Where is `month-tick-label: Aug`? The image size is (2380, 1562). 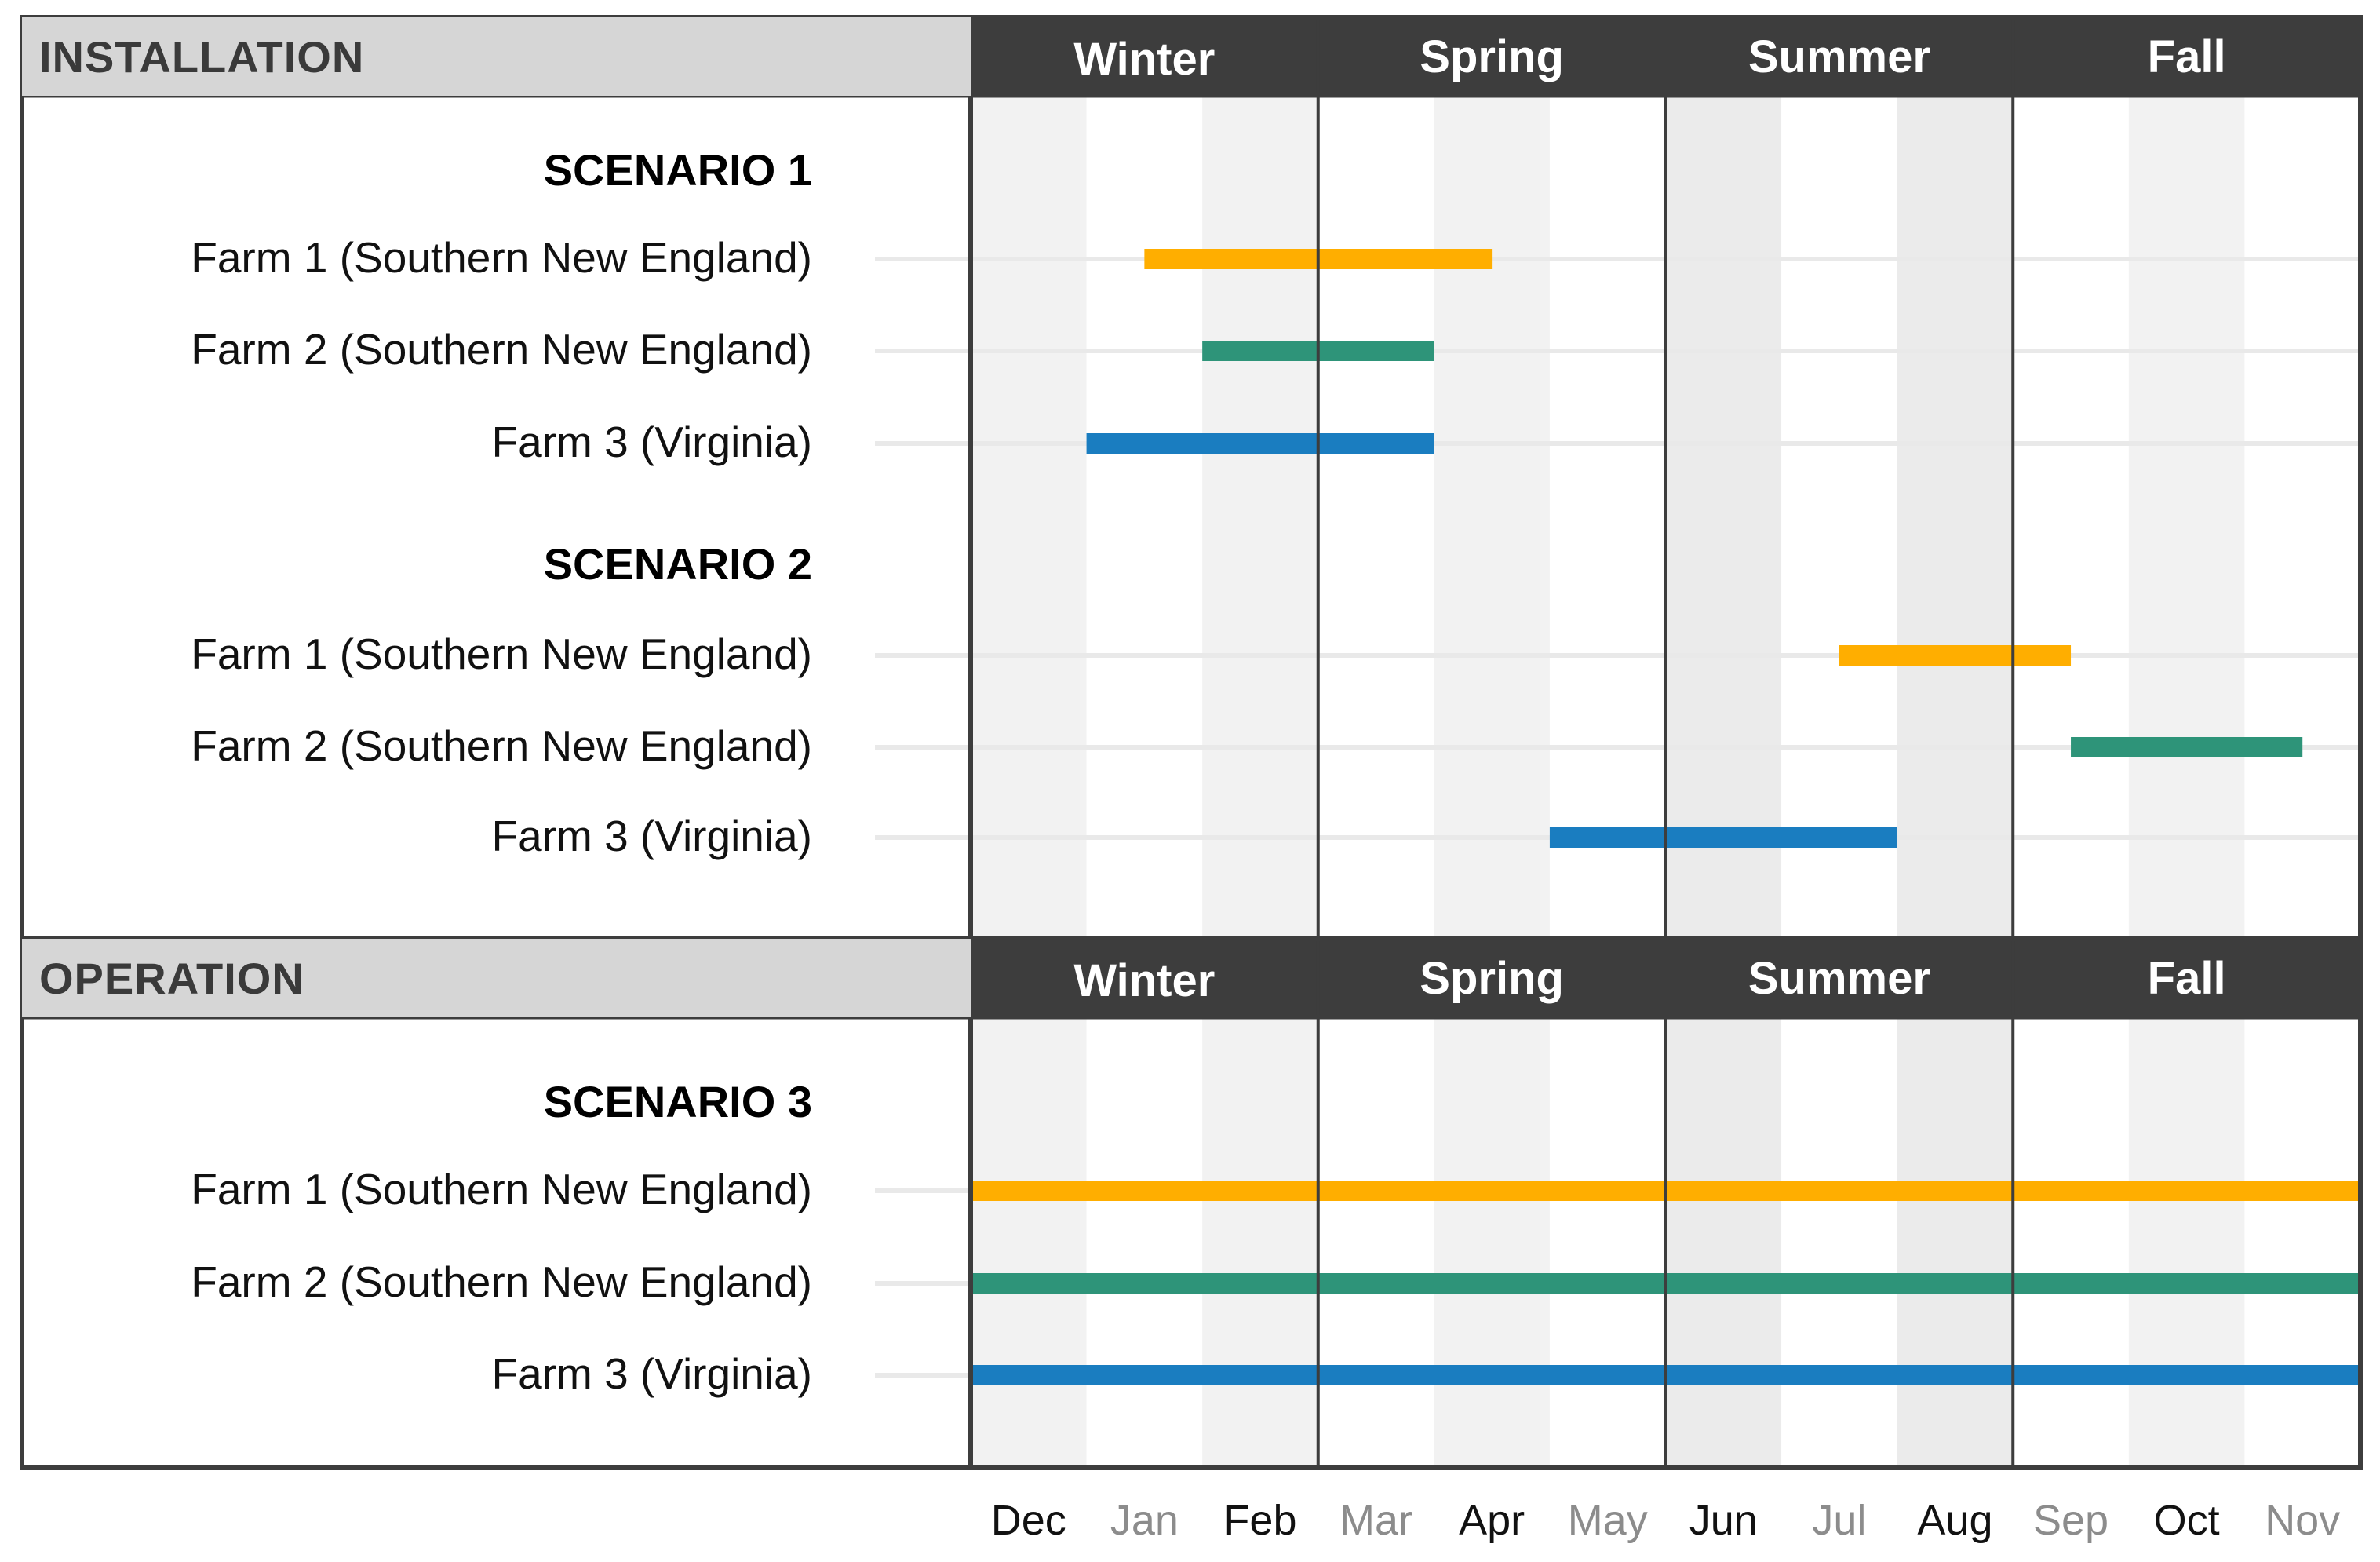 month-tick-label: Aug is located at coordinates (1955, 1520).